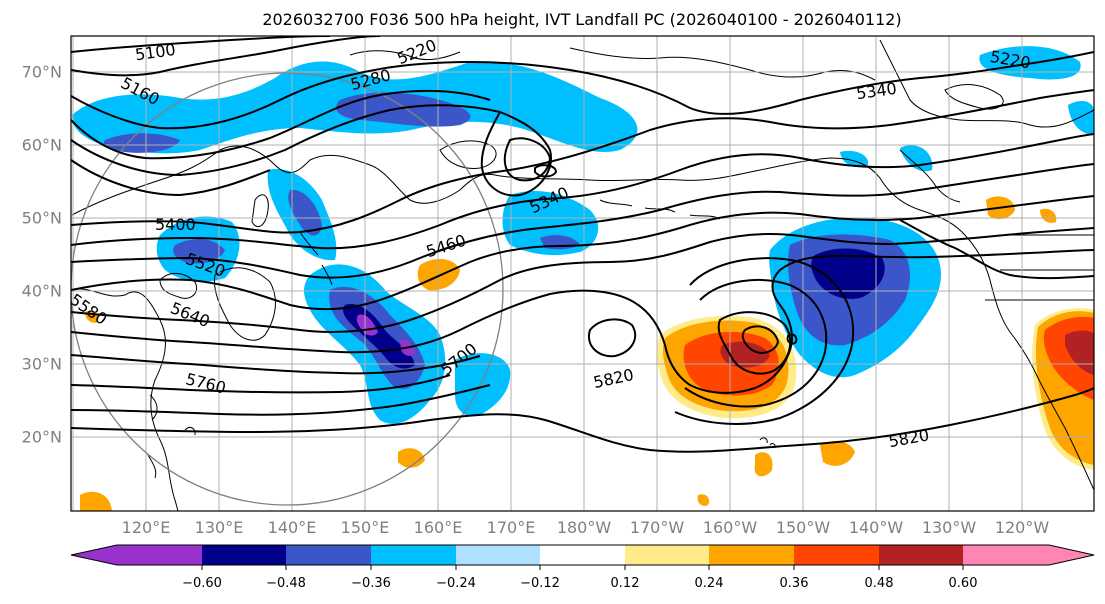 This screenshot has width=1105, height=604. I want to click on colorbar-tick-label: 0.12, so click(625, 583).